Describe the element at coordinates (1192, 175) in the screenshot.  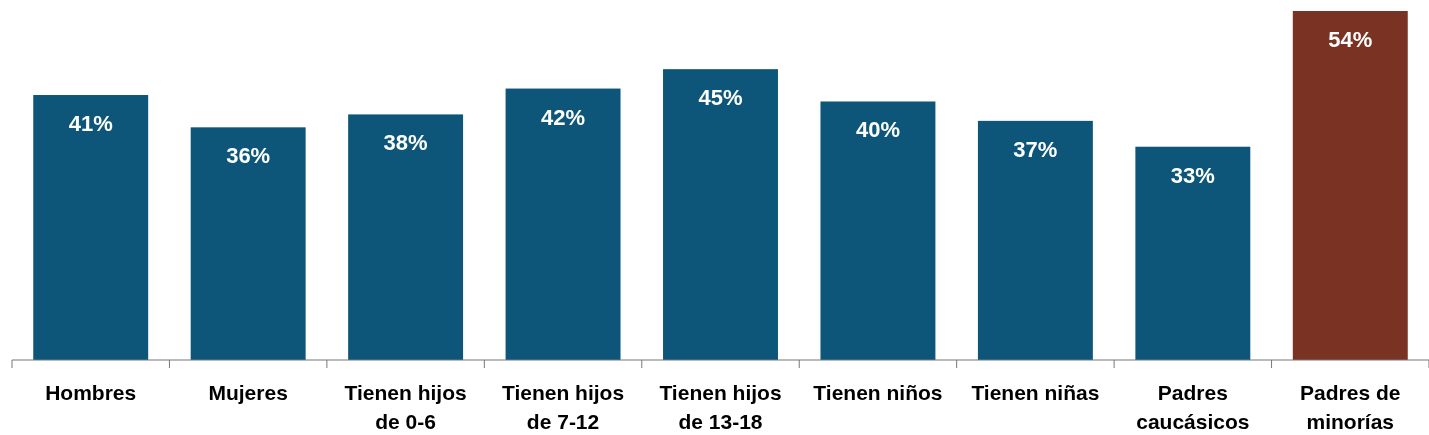
I see `data-label: 33%` at that location.